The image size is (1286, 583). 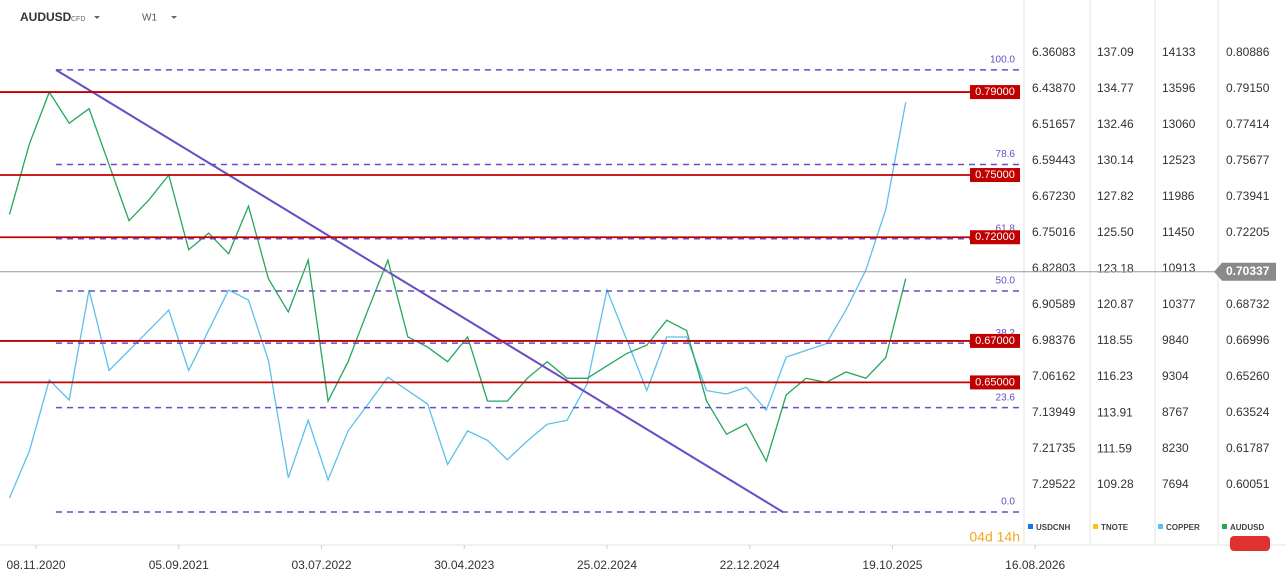 What do you see at coordinates (1115, 527) in the screenshot?
I see `legend-label: TNOTE` at bounding box center [1115, 527].